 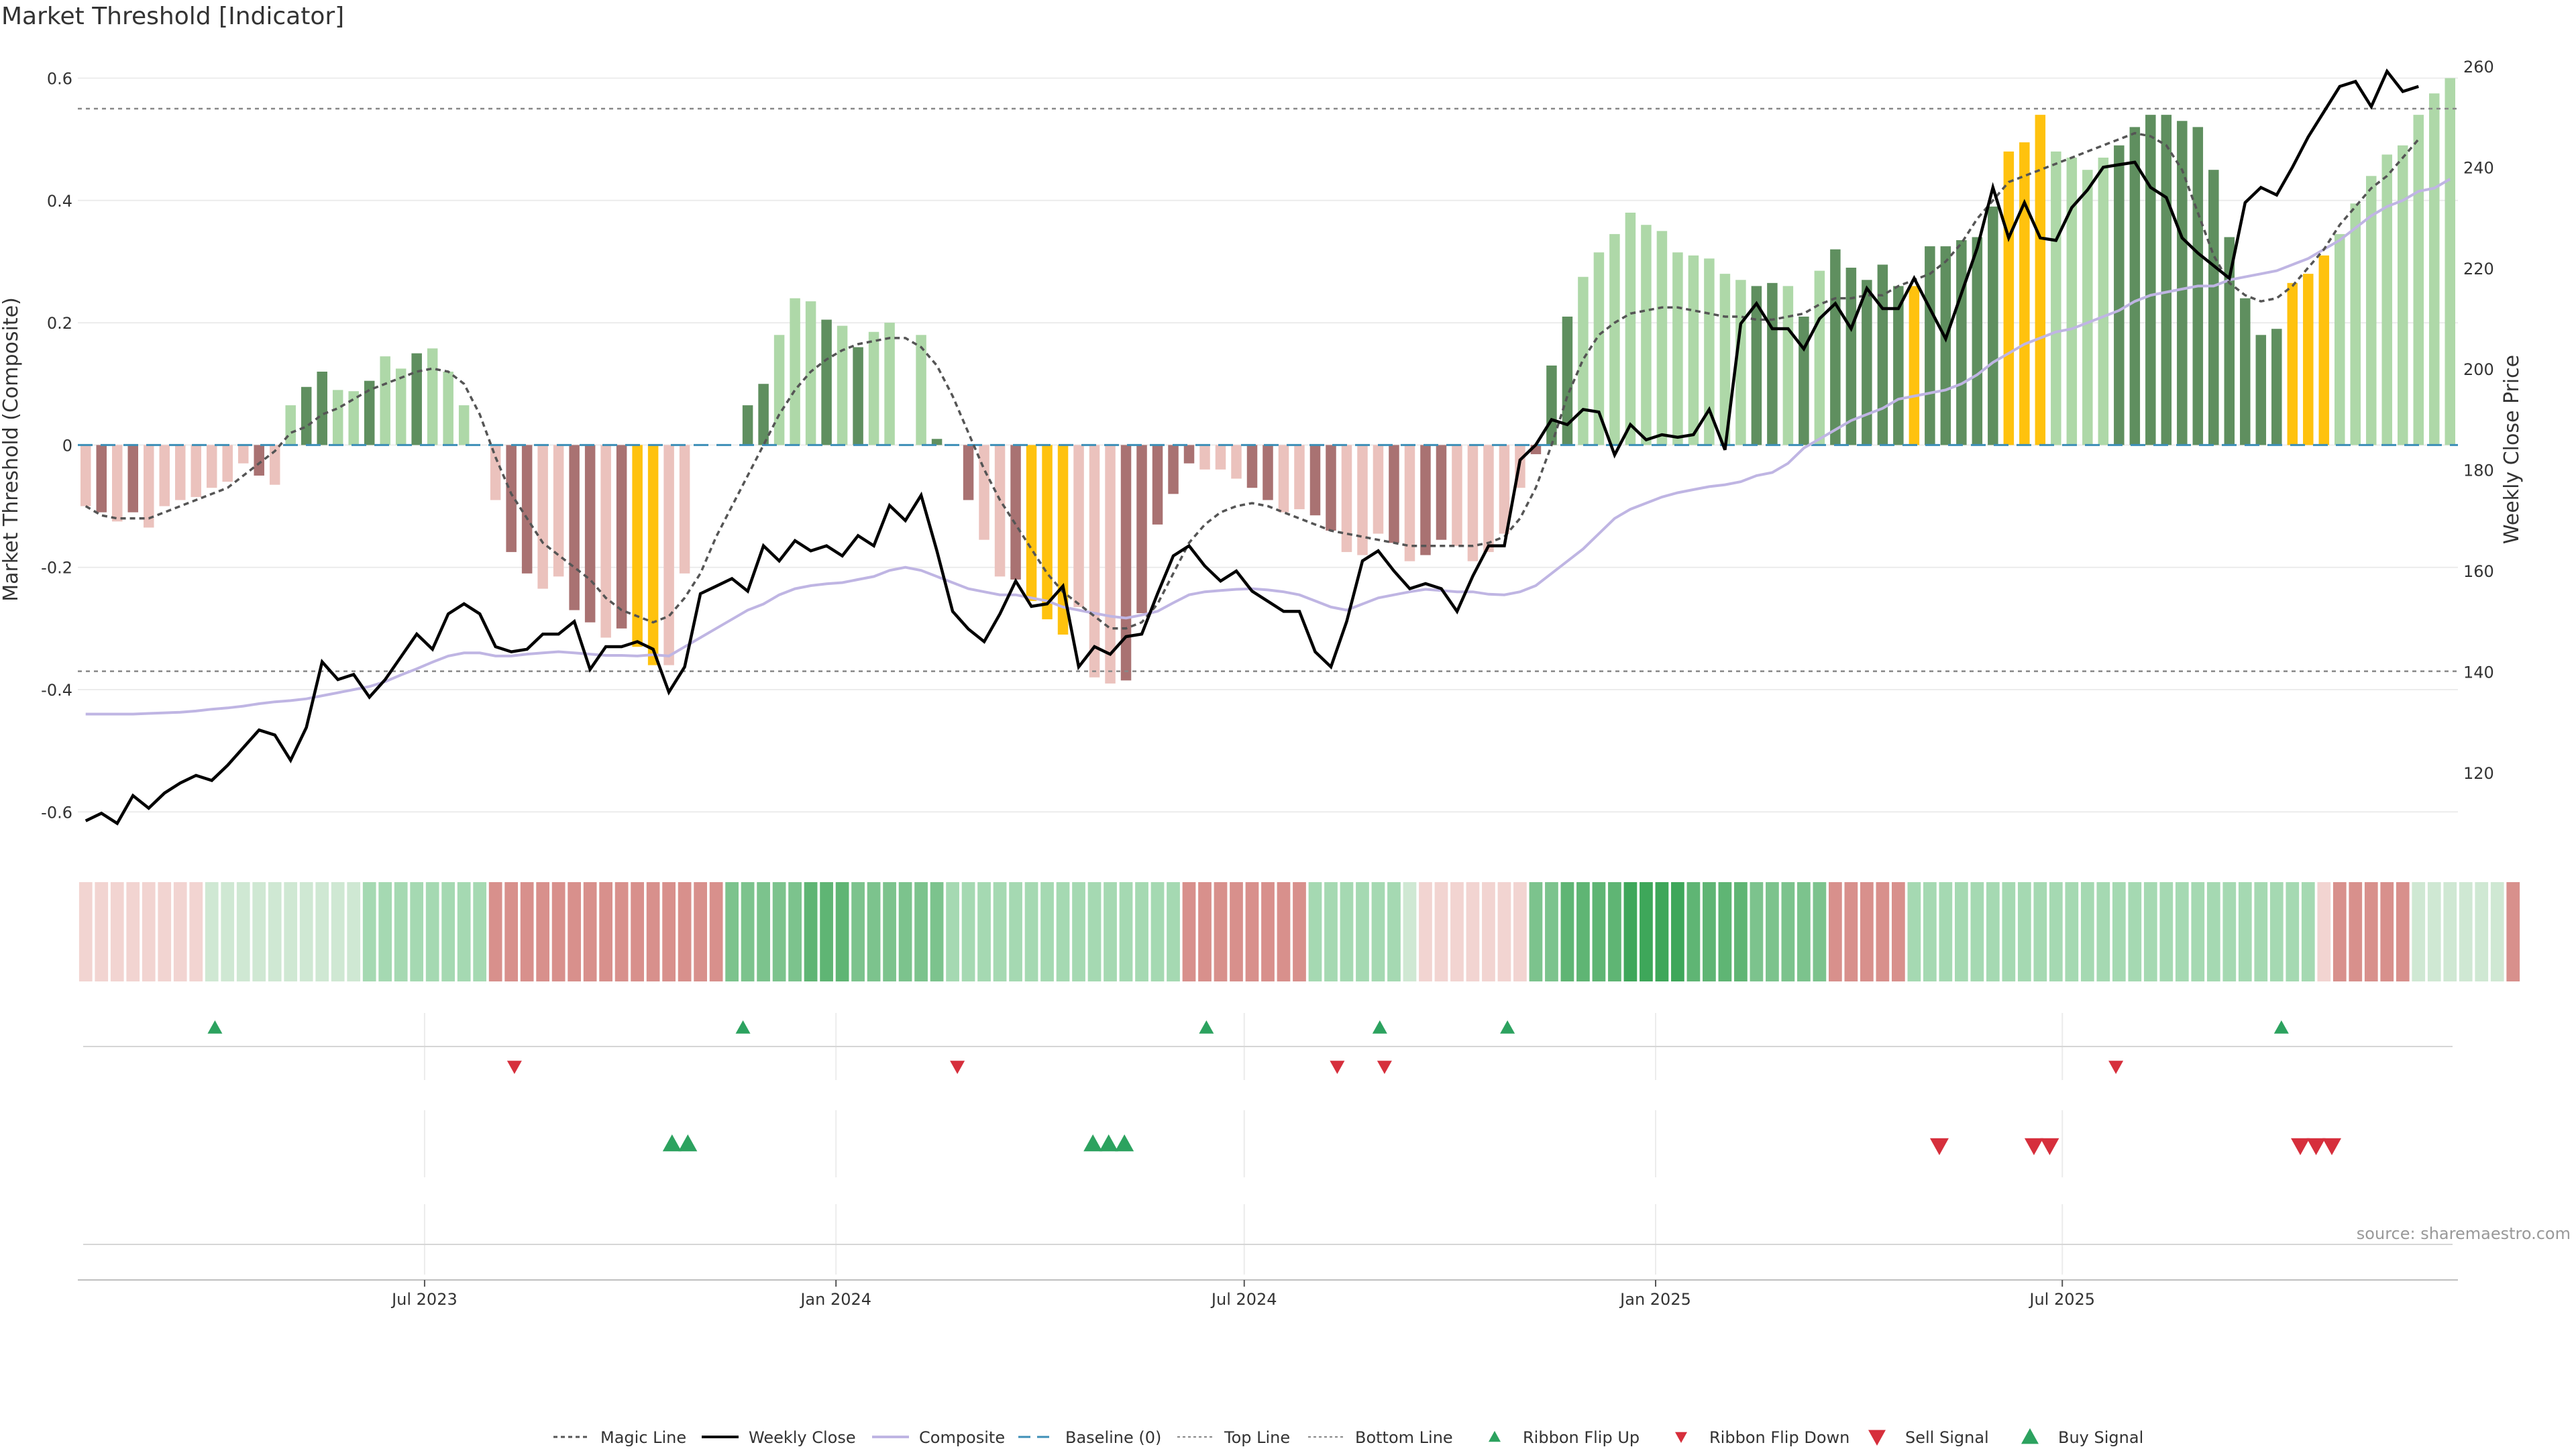 I want to click on x-axis: Jul 2023 Jan 2024 Jul 2024 Jan 2025 Jul 2025, so click(x=1268, y=1294).